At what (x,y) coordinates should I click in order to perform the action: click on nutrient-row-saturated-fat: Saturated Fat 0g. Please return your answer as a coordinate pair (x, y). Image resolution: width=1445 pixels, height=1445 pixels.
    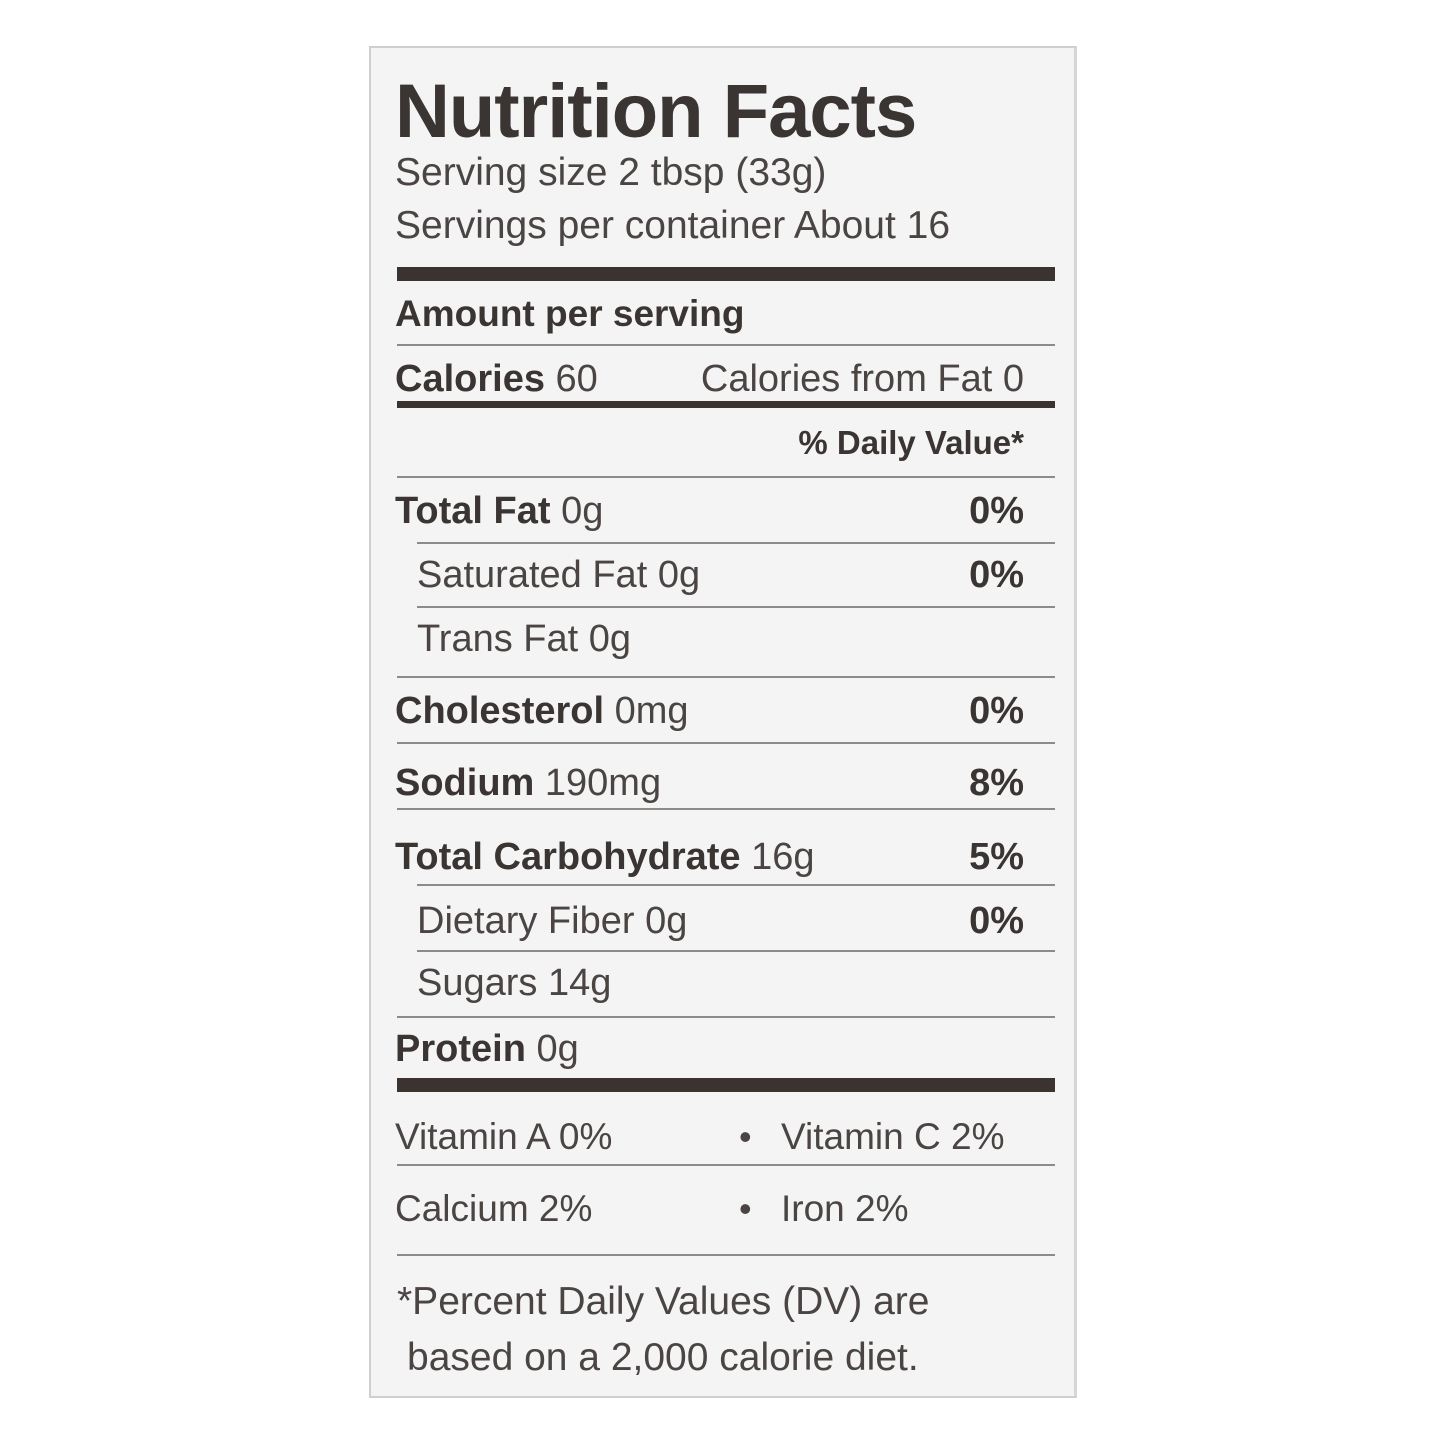
    Looking at the image, I should click on (558, 575).